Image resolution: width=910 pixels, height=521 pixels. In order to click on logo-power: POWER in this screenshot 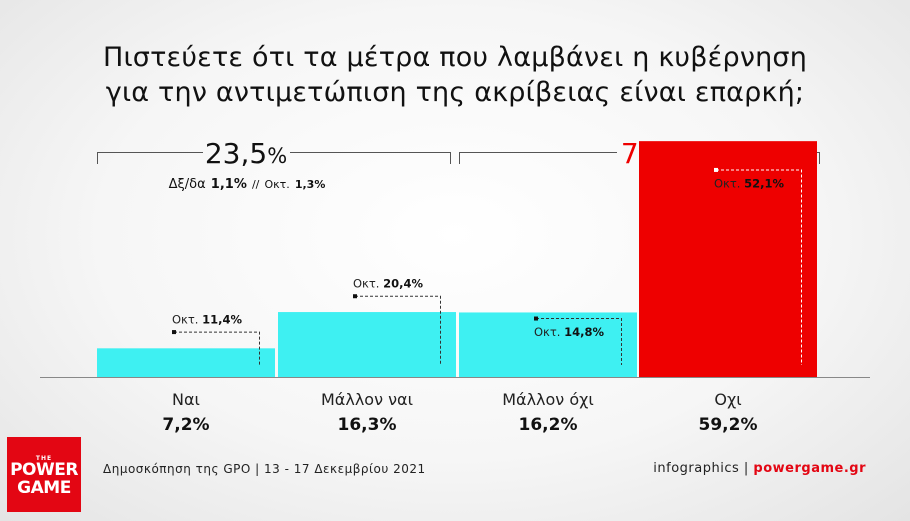, I will do `click(44, 470)`.